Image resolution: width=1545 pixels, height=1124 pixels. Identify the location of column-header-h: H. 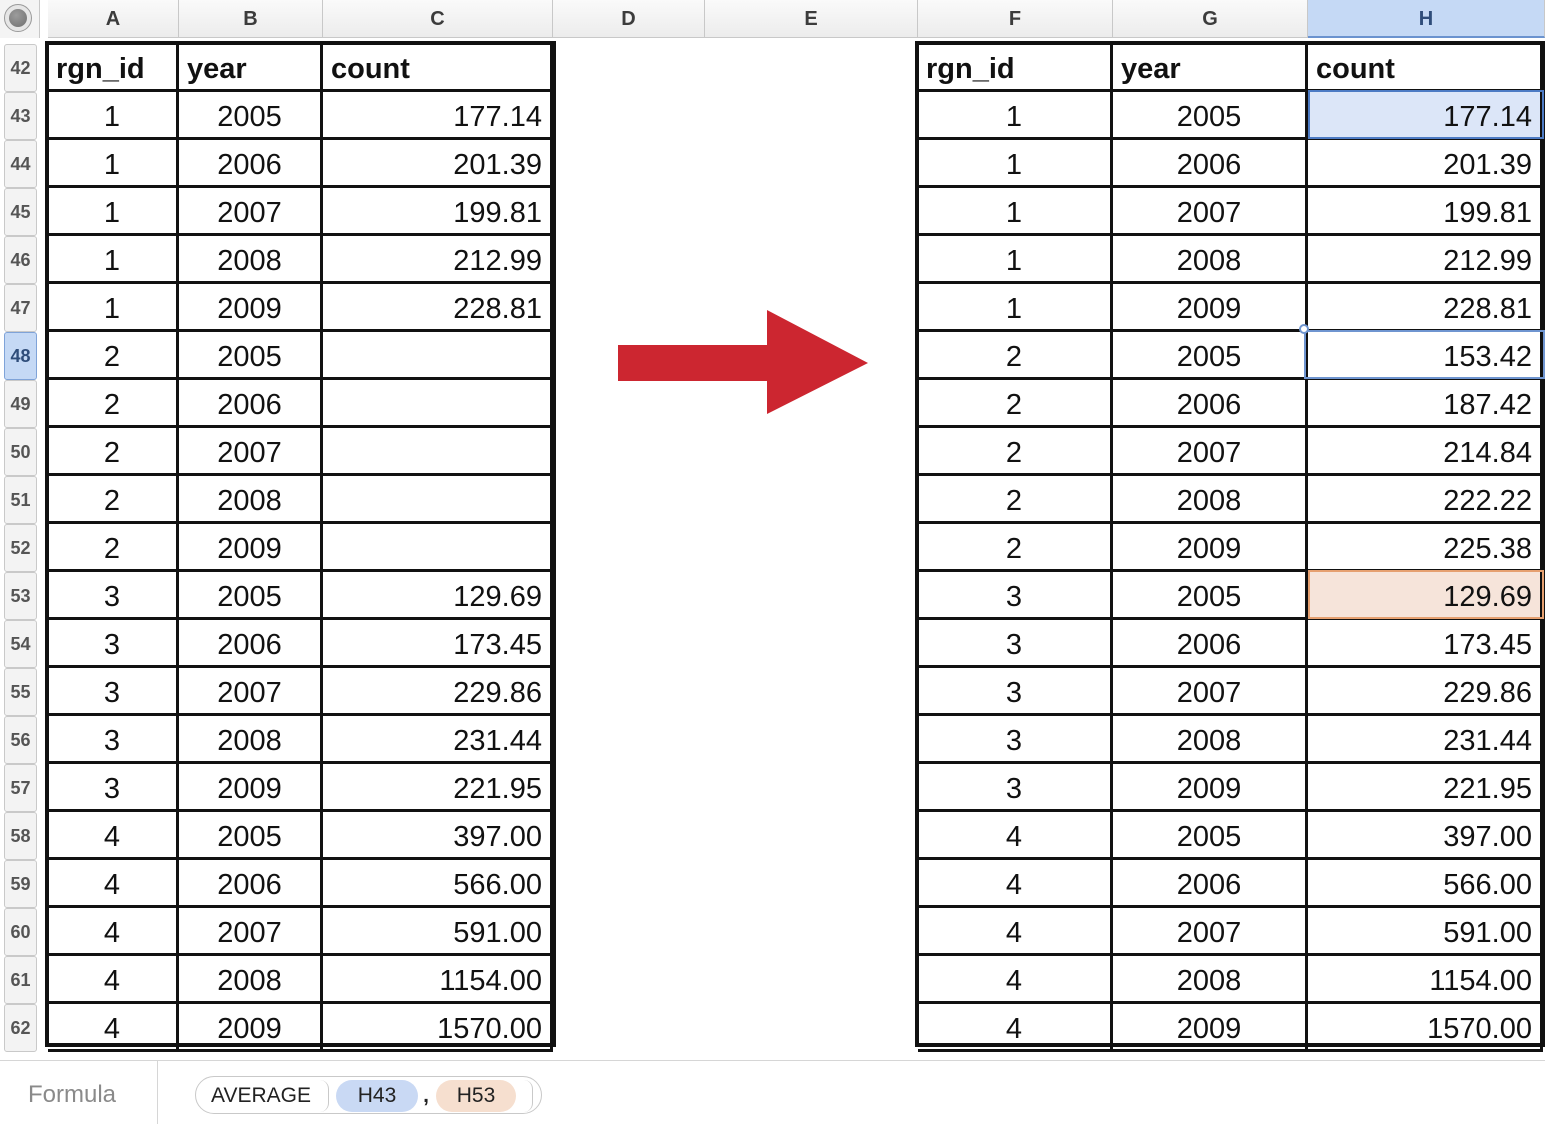
(1426, 19).